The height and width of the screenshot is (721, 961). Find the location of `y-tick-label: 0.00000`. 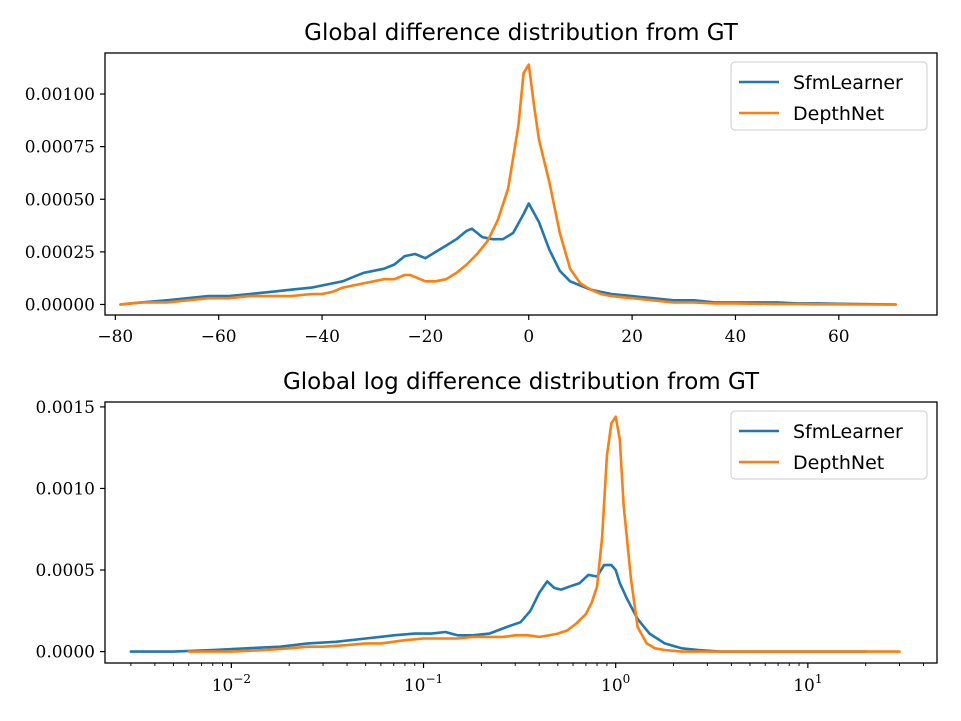

y-tick-label: 0.00000 is located at coordinates (60, 305).